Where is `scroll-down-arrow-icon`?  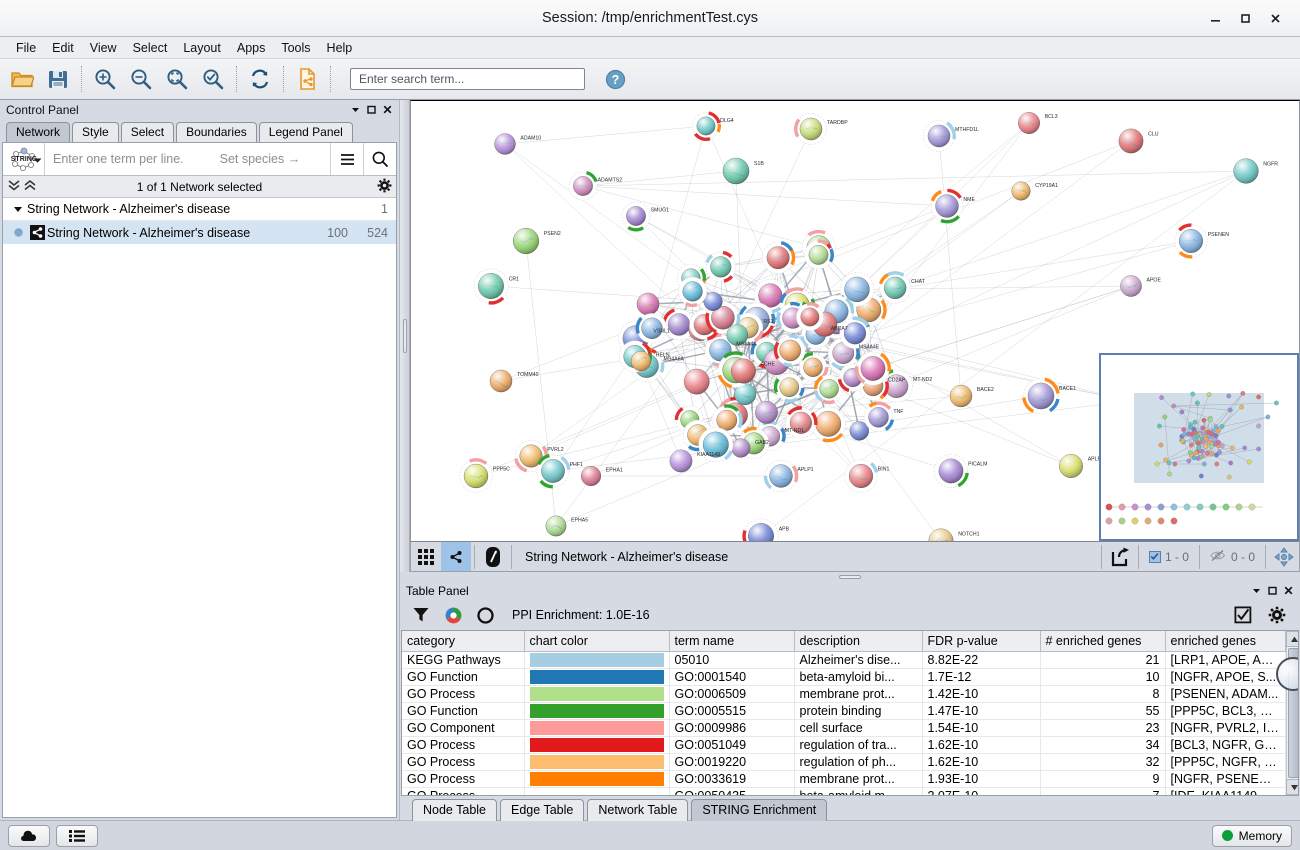 scroll-down-arrow-icon is located at coordinates (1292, 787).